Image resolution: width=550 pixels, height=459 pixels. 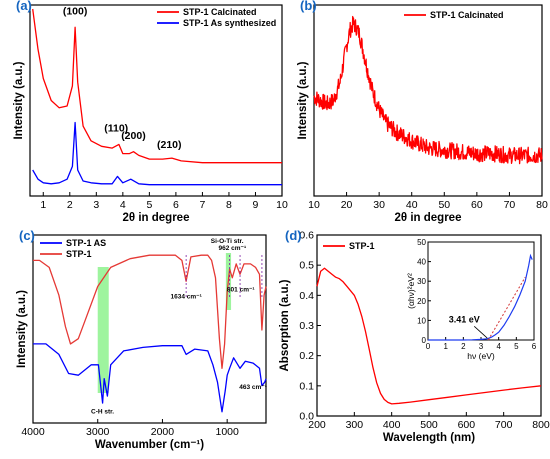 I want to click on x-tick-label: 80, so click(x=542, y=205).